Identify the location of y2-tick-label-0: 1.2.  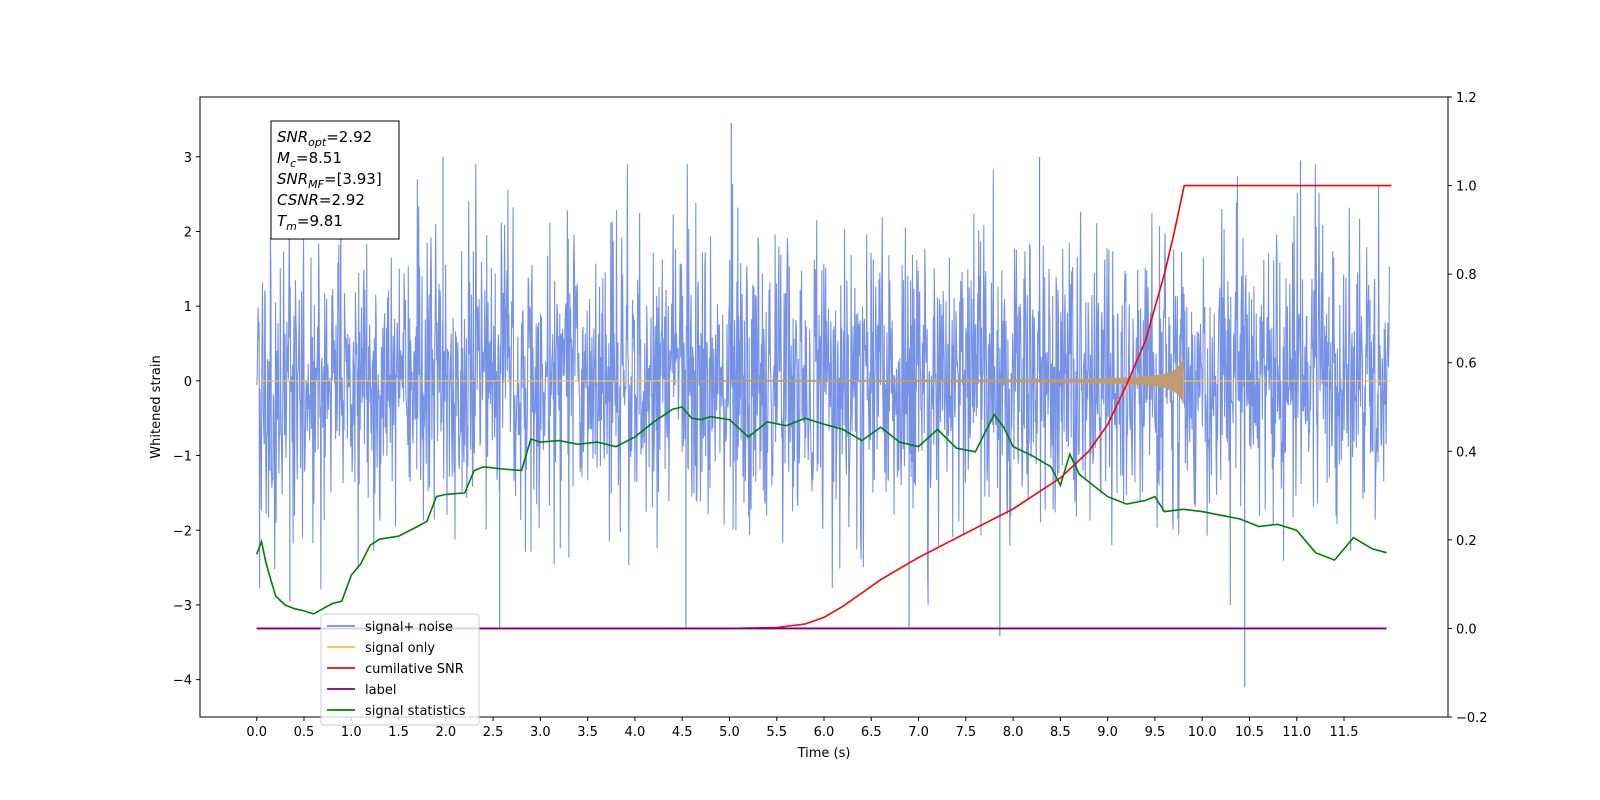
(1466, 98).